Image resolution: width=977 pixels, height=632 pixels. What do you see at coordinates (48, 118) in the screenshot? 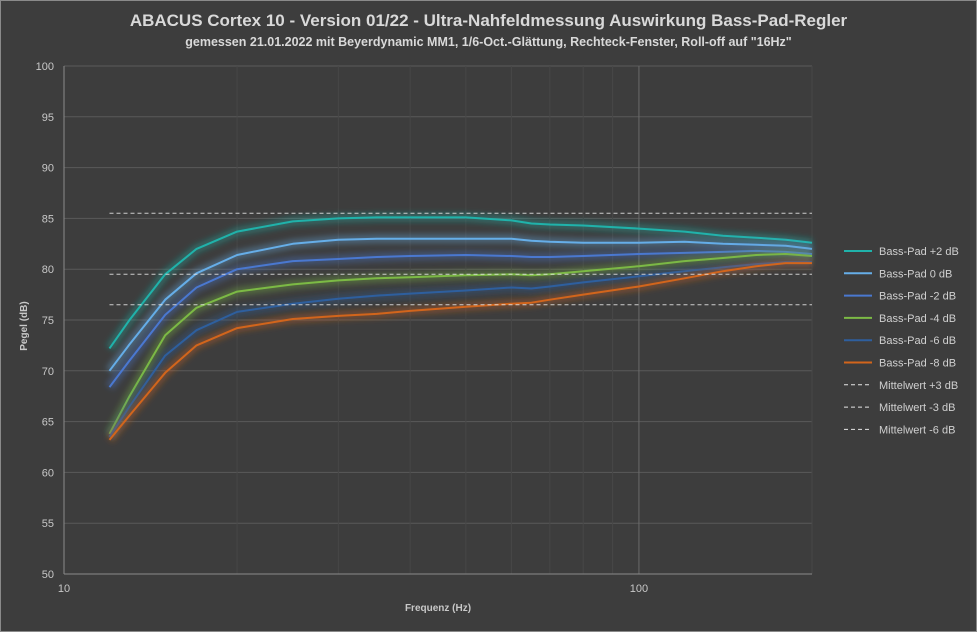
I see `y-tick-label: 95` at bounding box center [48, 118].